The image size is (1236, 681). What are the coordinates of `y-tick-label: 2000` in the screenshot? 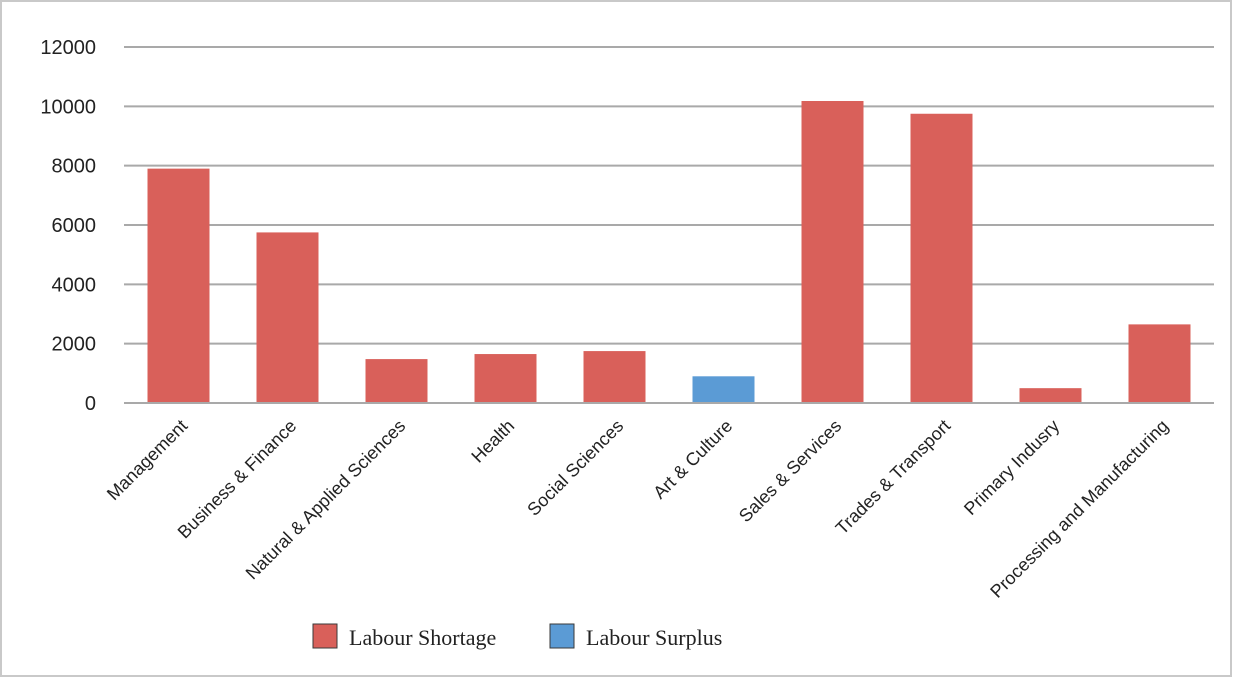 It's located at (74, 345).